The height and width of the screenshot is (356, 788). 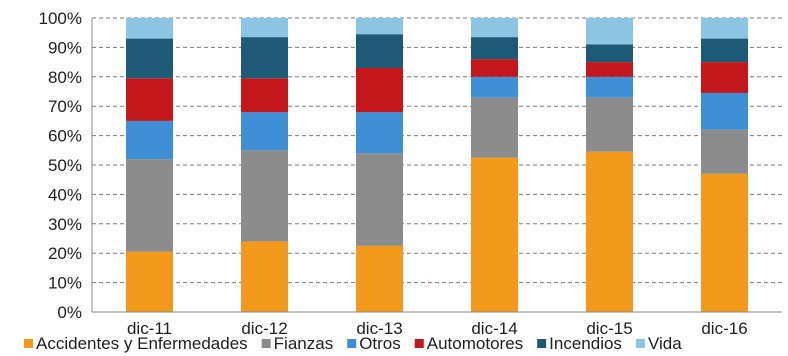 I want to click on y-tick-label: 50%, so click(x=65, y=165).